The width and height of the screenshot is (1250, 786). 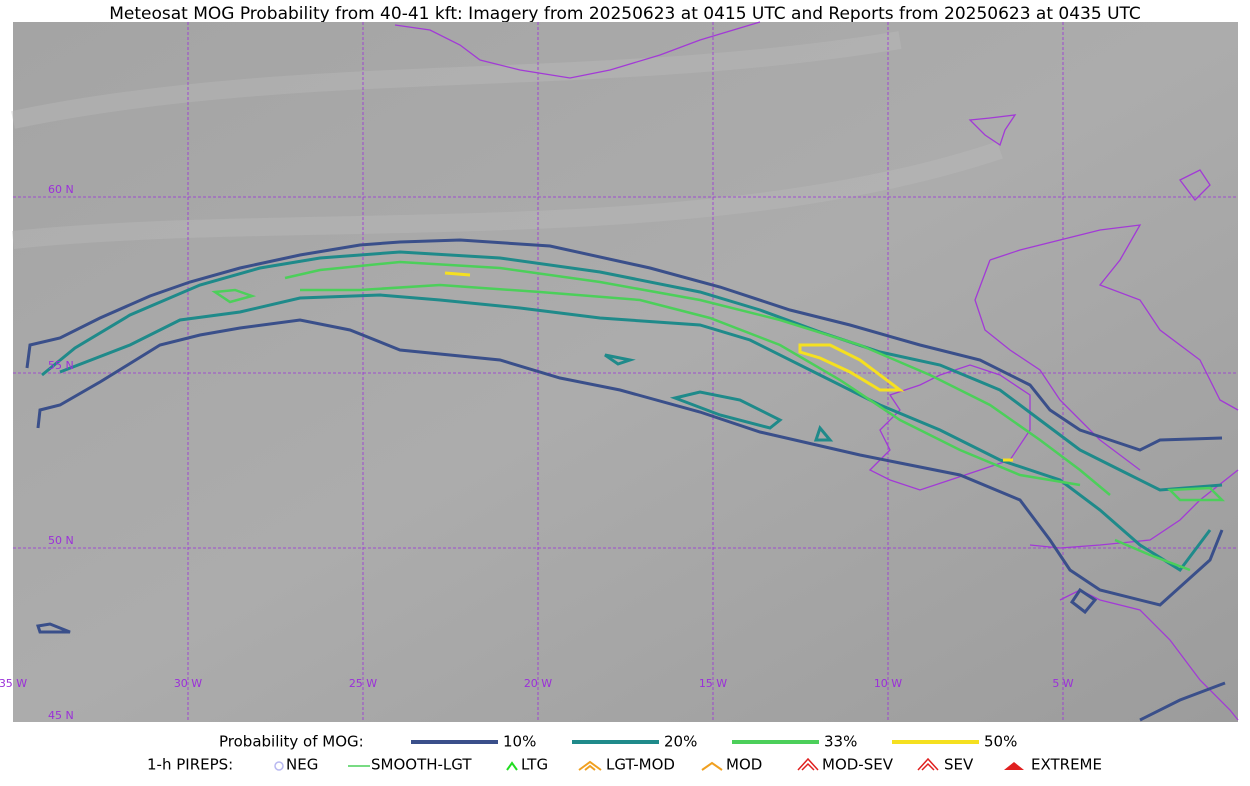 I want to click on legend-label: LTG, so click(x=534, y=765).